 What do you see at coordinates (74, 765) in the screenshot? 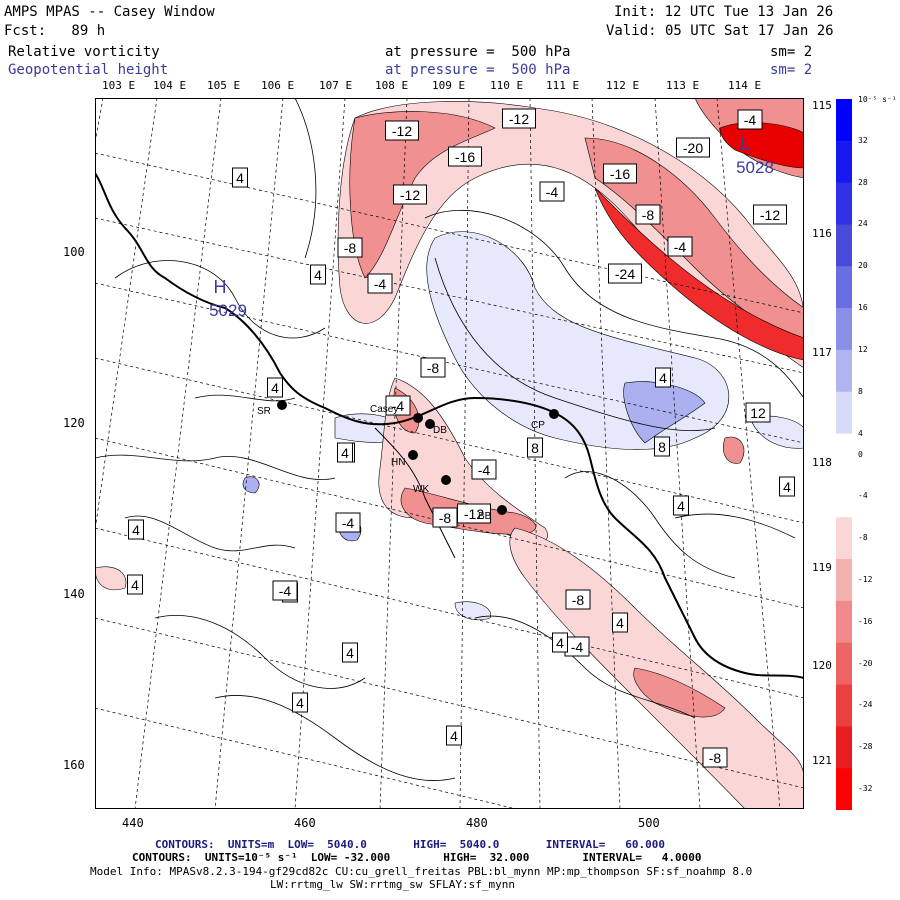
I see `y-tick-label: 160` at bounding box center [74, 765].